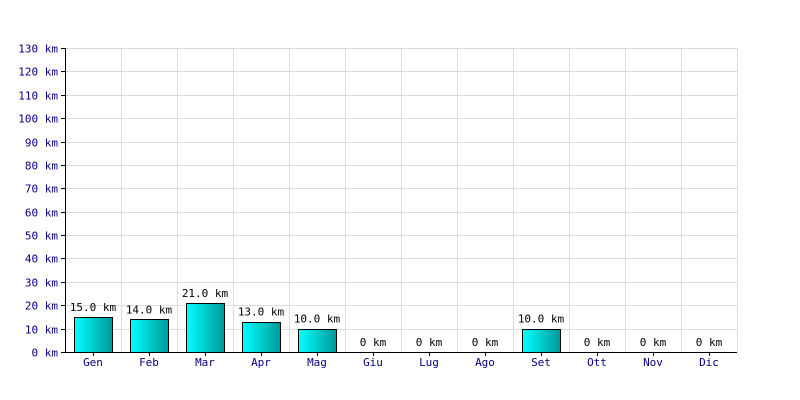  I want to click on x-tick-label-ago: Ago, so click(485, 362).